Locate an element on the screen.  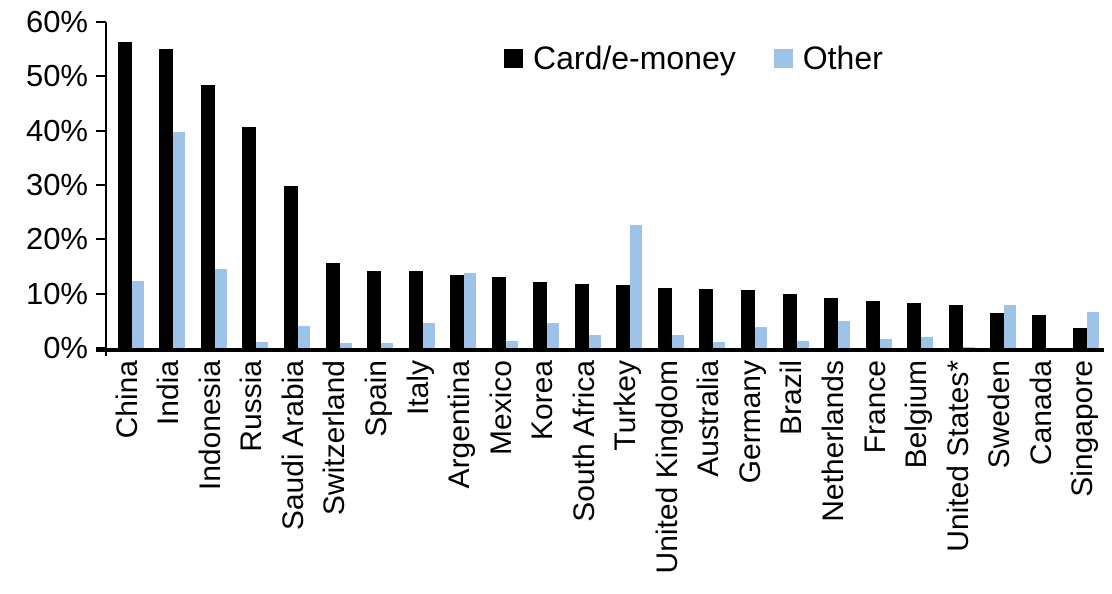
y-tick-label: 60% is located at coordinates (56, 21).